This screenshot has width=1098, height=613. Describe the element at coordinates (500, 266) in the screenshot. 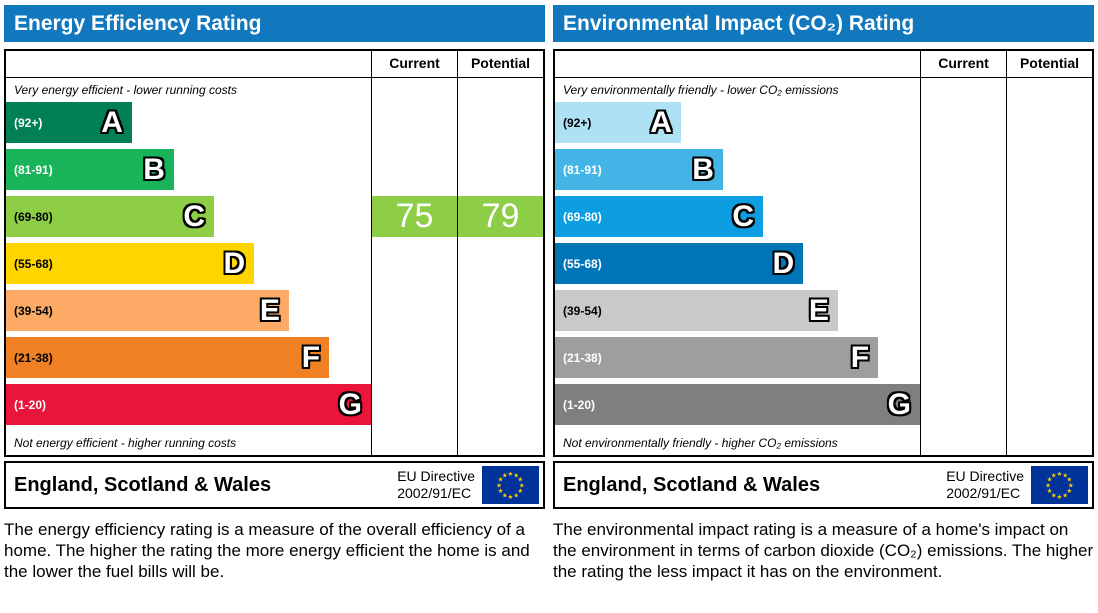

I see `potential-column: 79` at that location.